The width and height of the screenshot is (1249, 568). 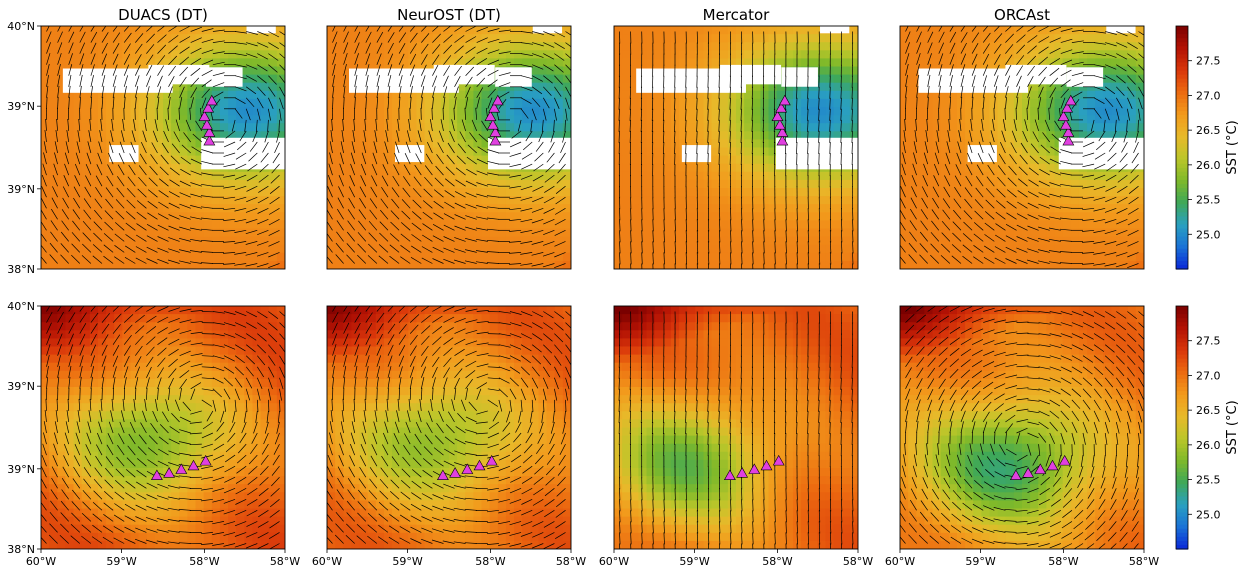 I want to click on cloud-mask, so click(x=1101, y=153).